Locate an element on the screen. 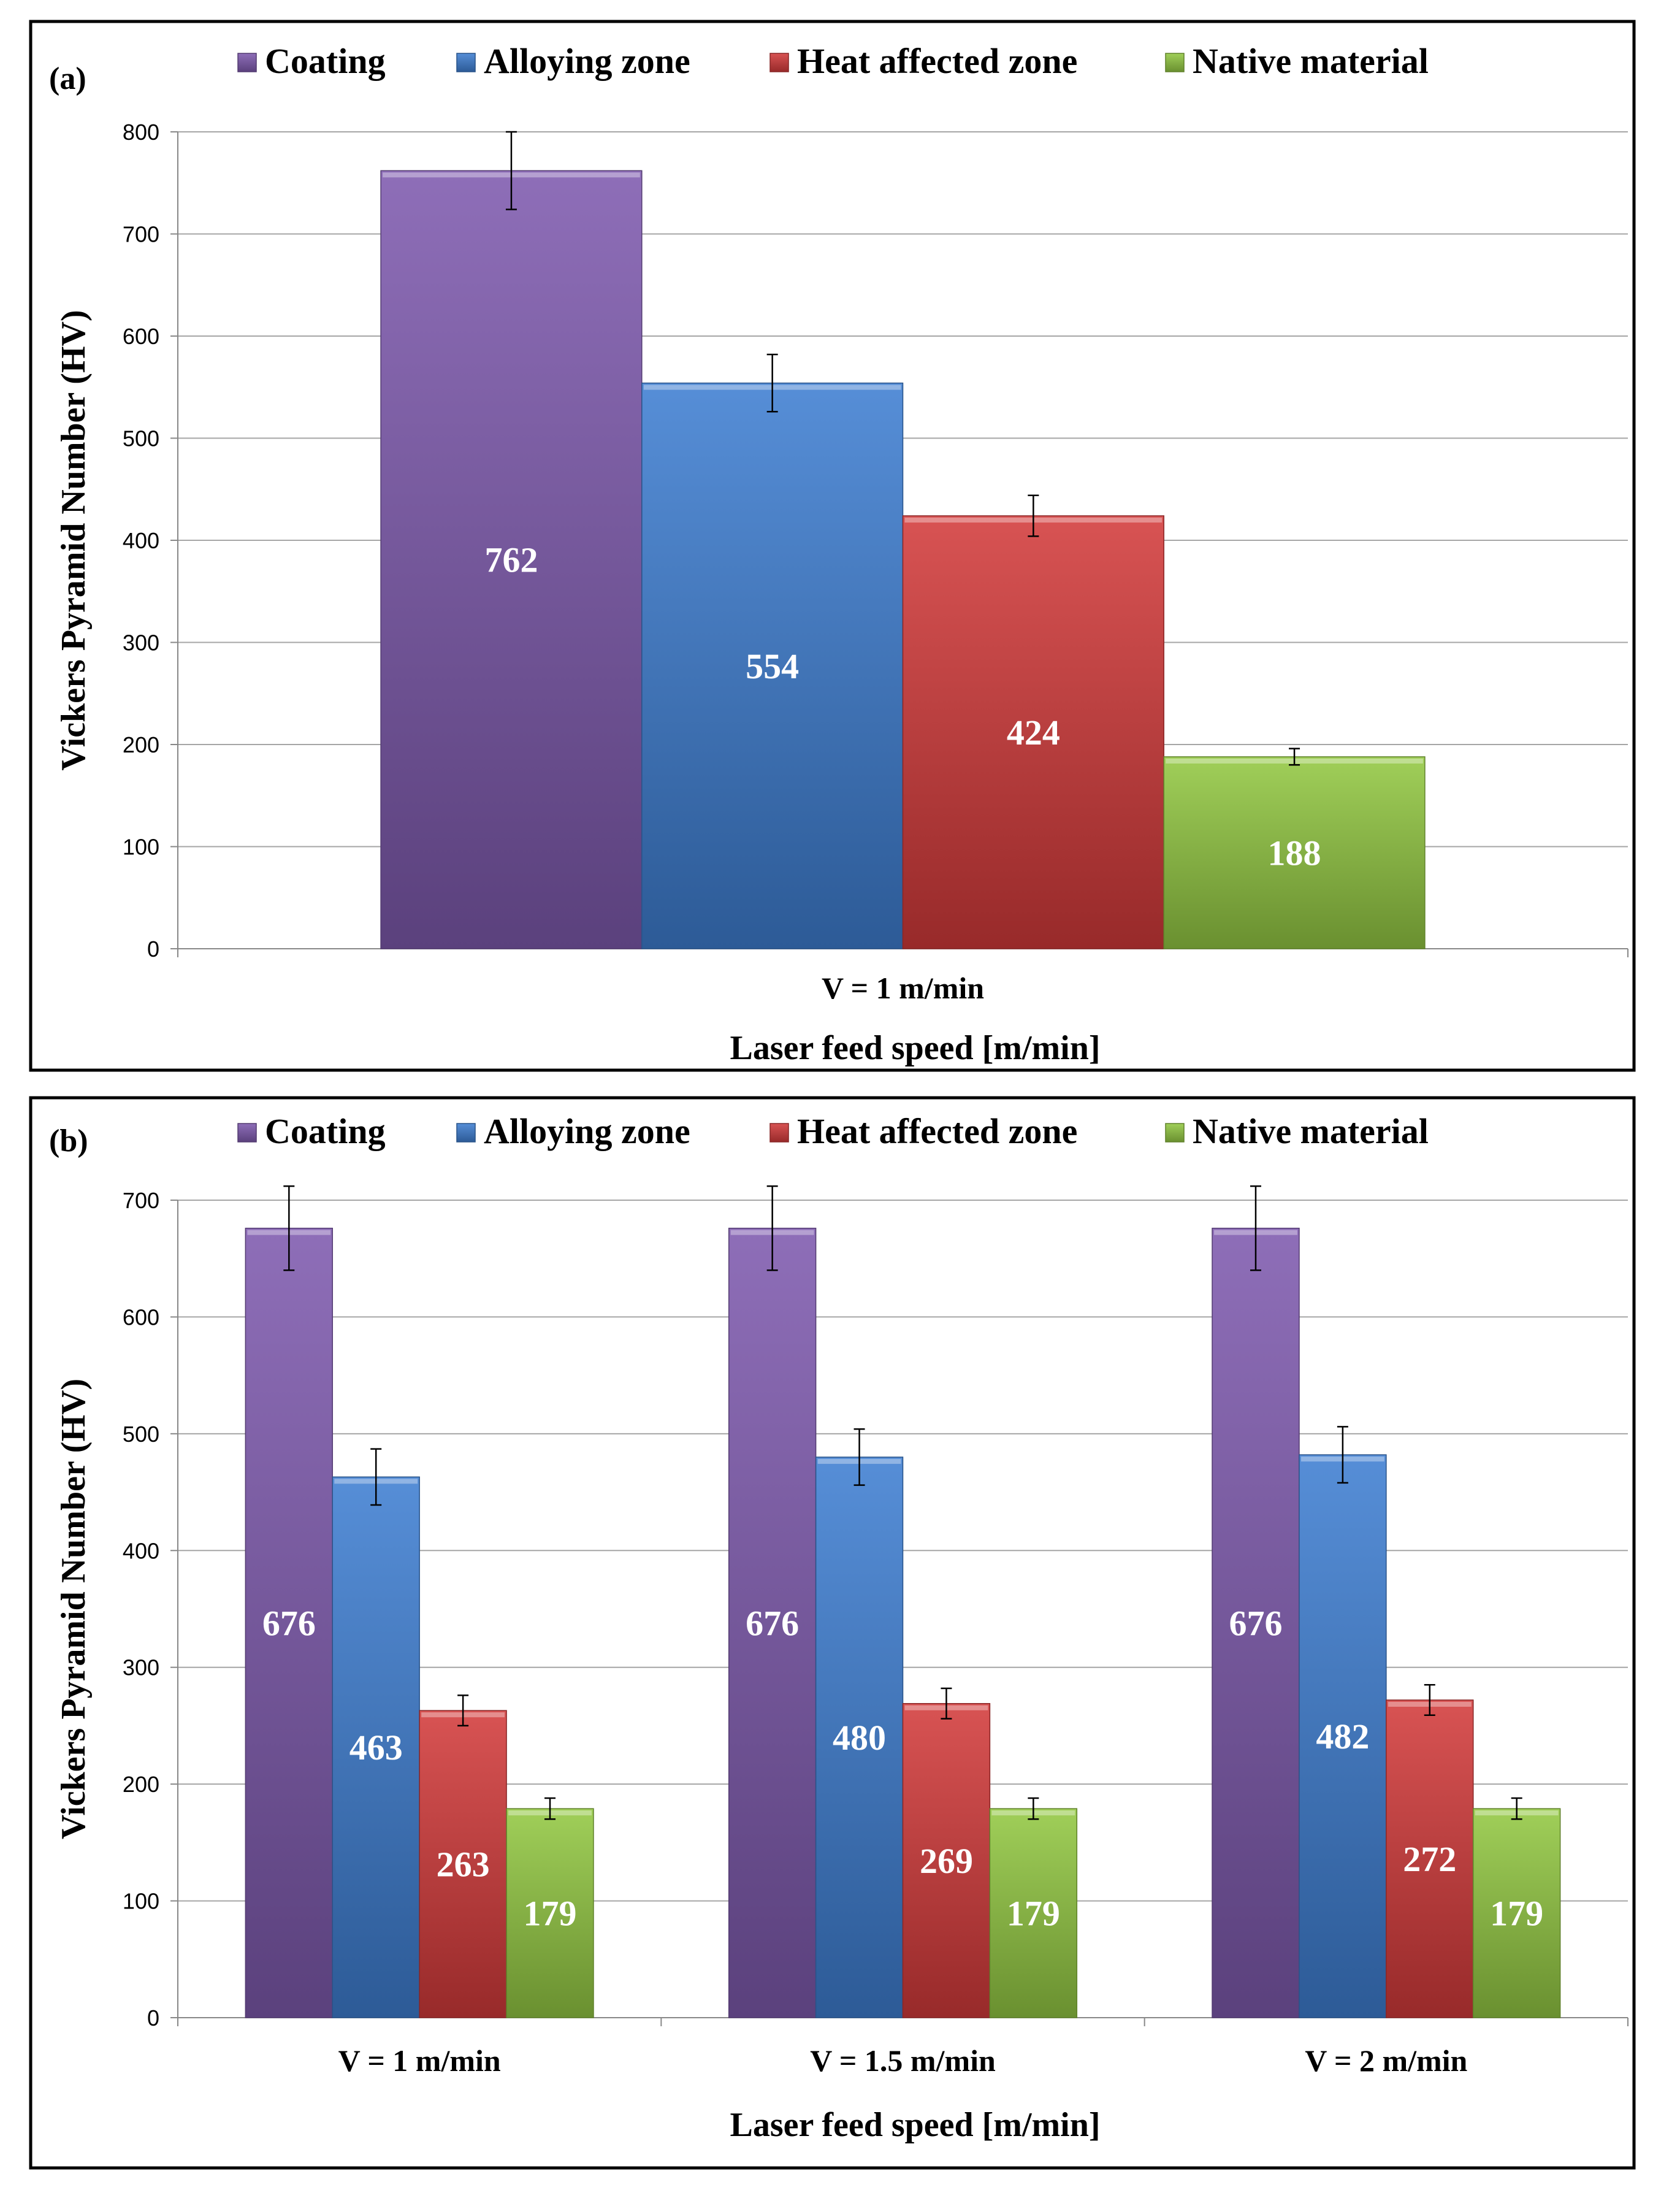  y-tick-label: 800 is located at coordinates (141, 132).